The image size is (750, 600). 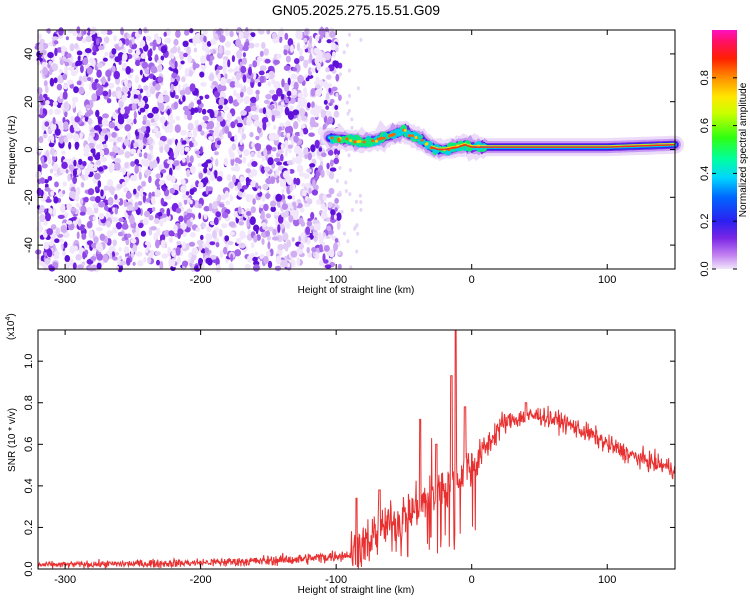 I want to click on snr-scale-exponent: 4, so click(x=8, y=319).